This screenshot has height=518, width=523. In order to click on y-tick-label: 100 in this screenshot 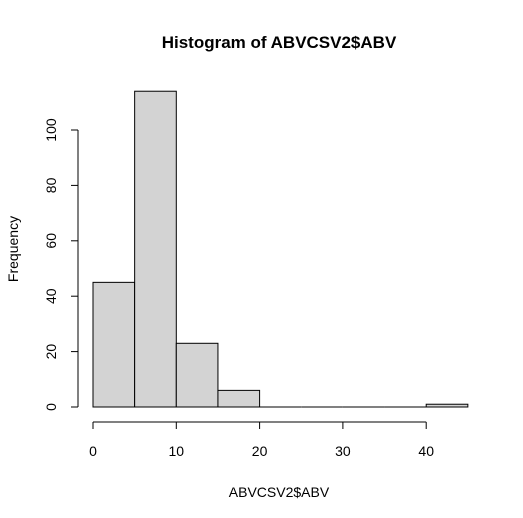, I will do `click(51, 130)`.